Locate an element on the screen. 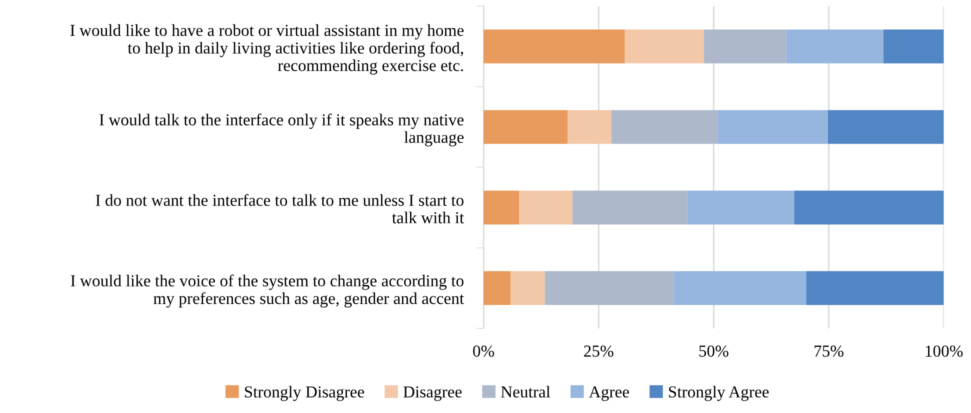 The width and height of the screenshot is (971, 413). y-tick-label: I would like to have a robot or virtual assistant in my home to help in daily living activities like ordering food, recommending exercise etc. is located at coordinates (267, 49).